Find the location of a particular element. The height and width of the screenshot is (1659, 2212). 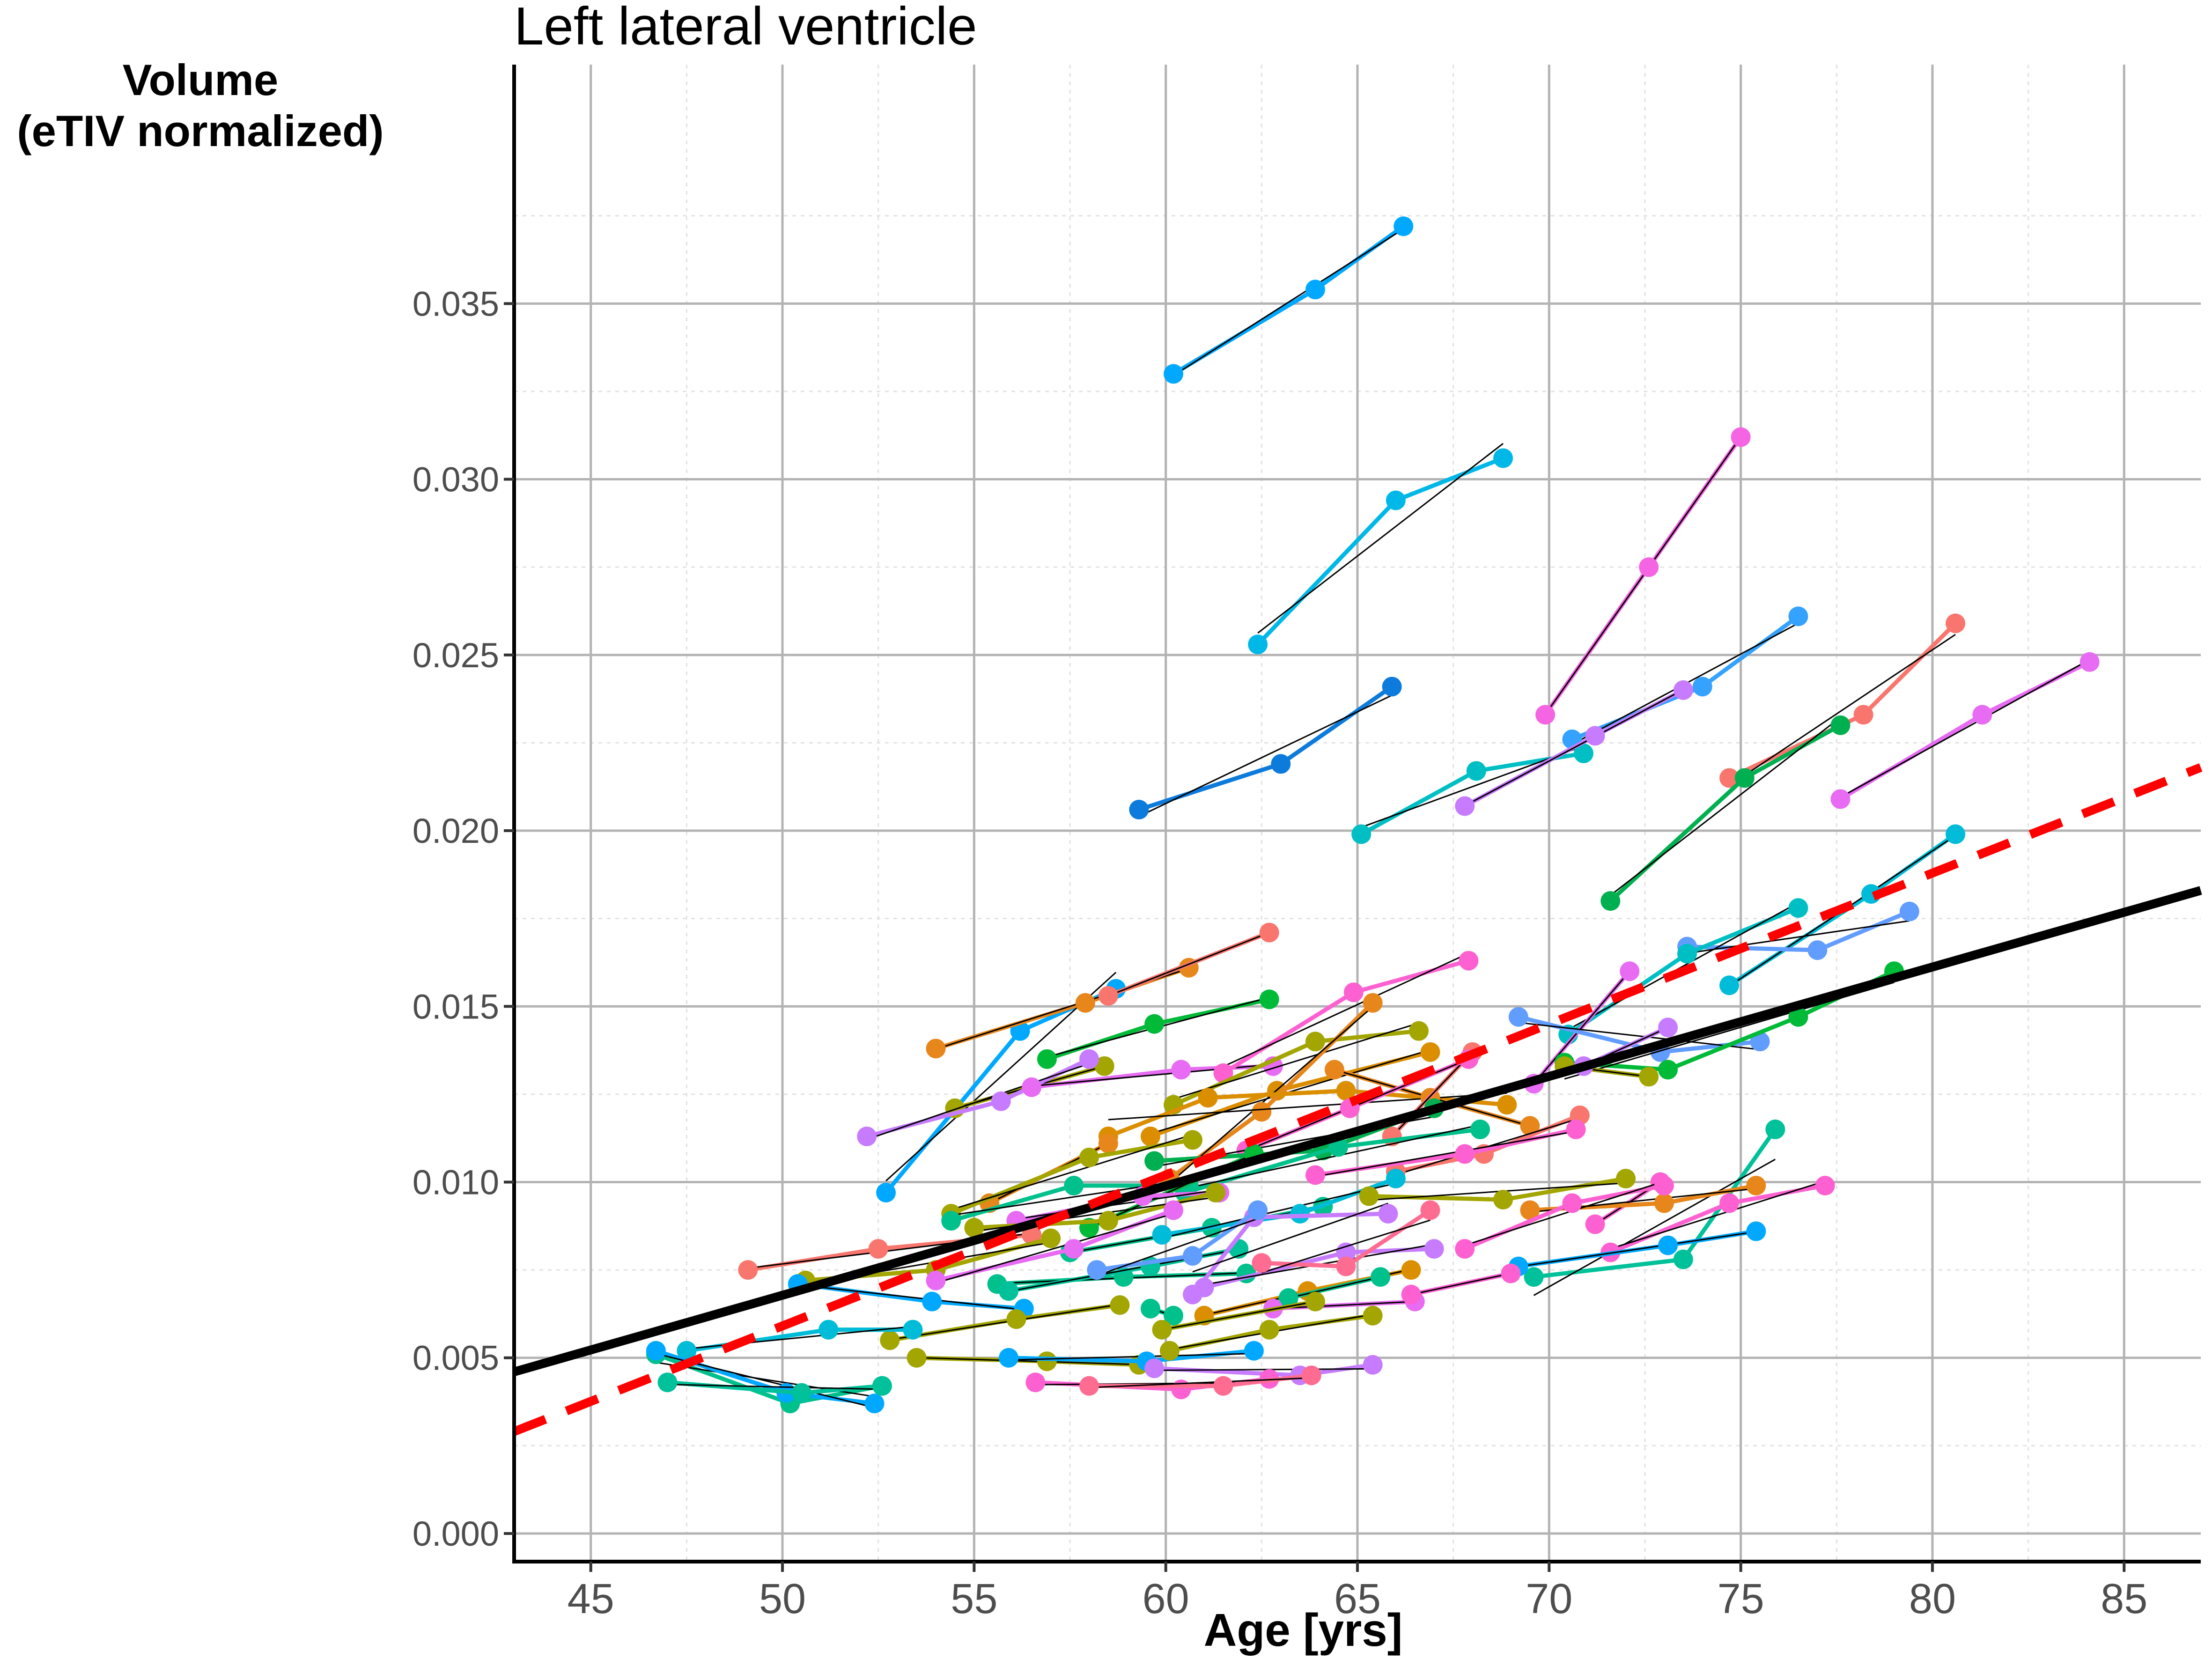

x-tick-label: 65 is located at coordinates (1357, 1599).